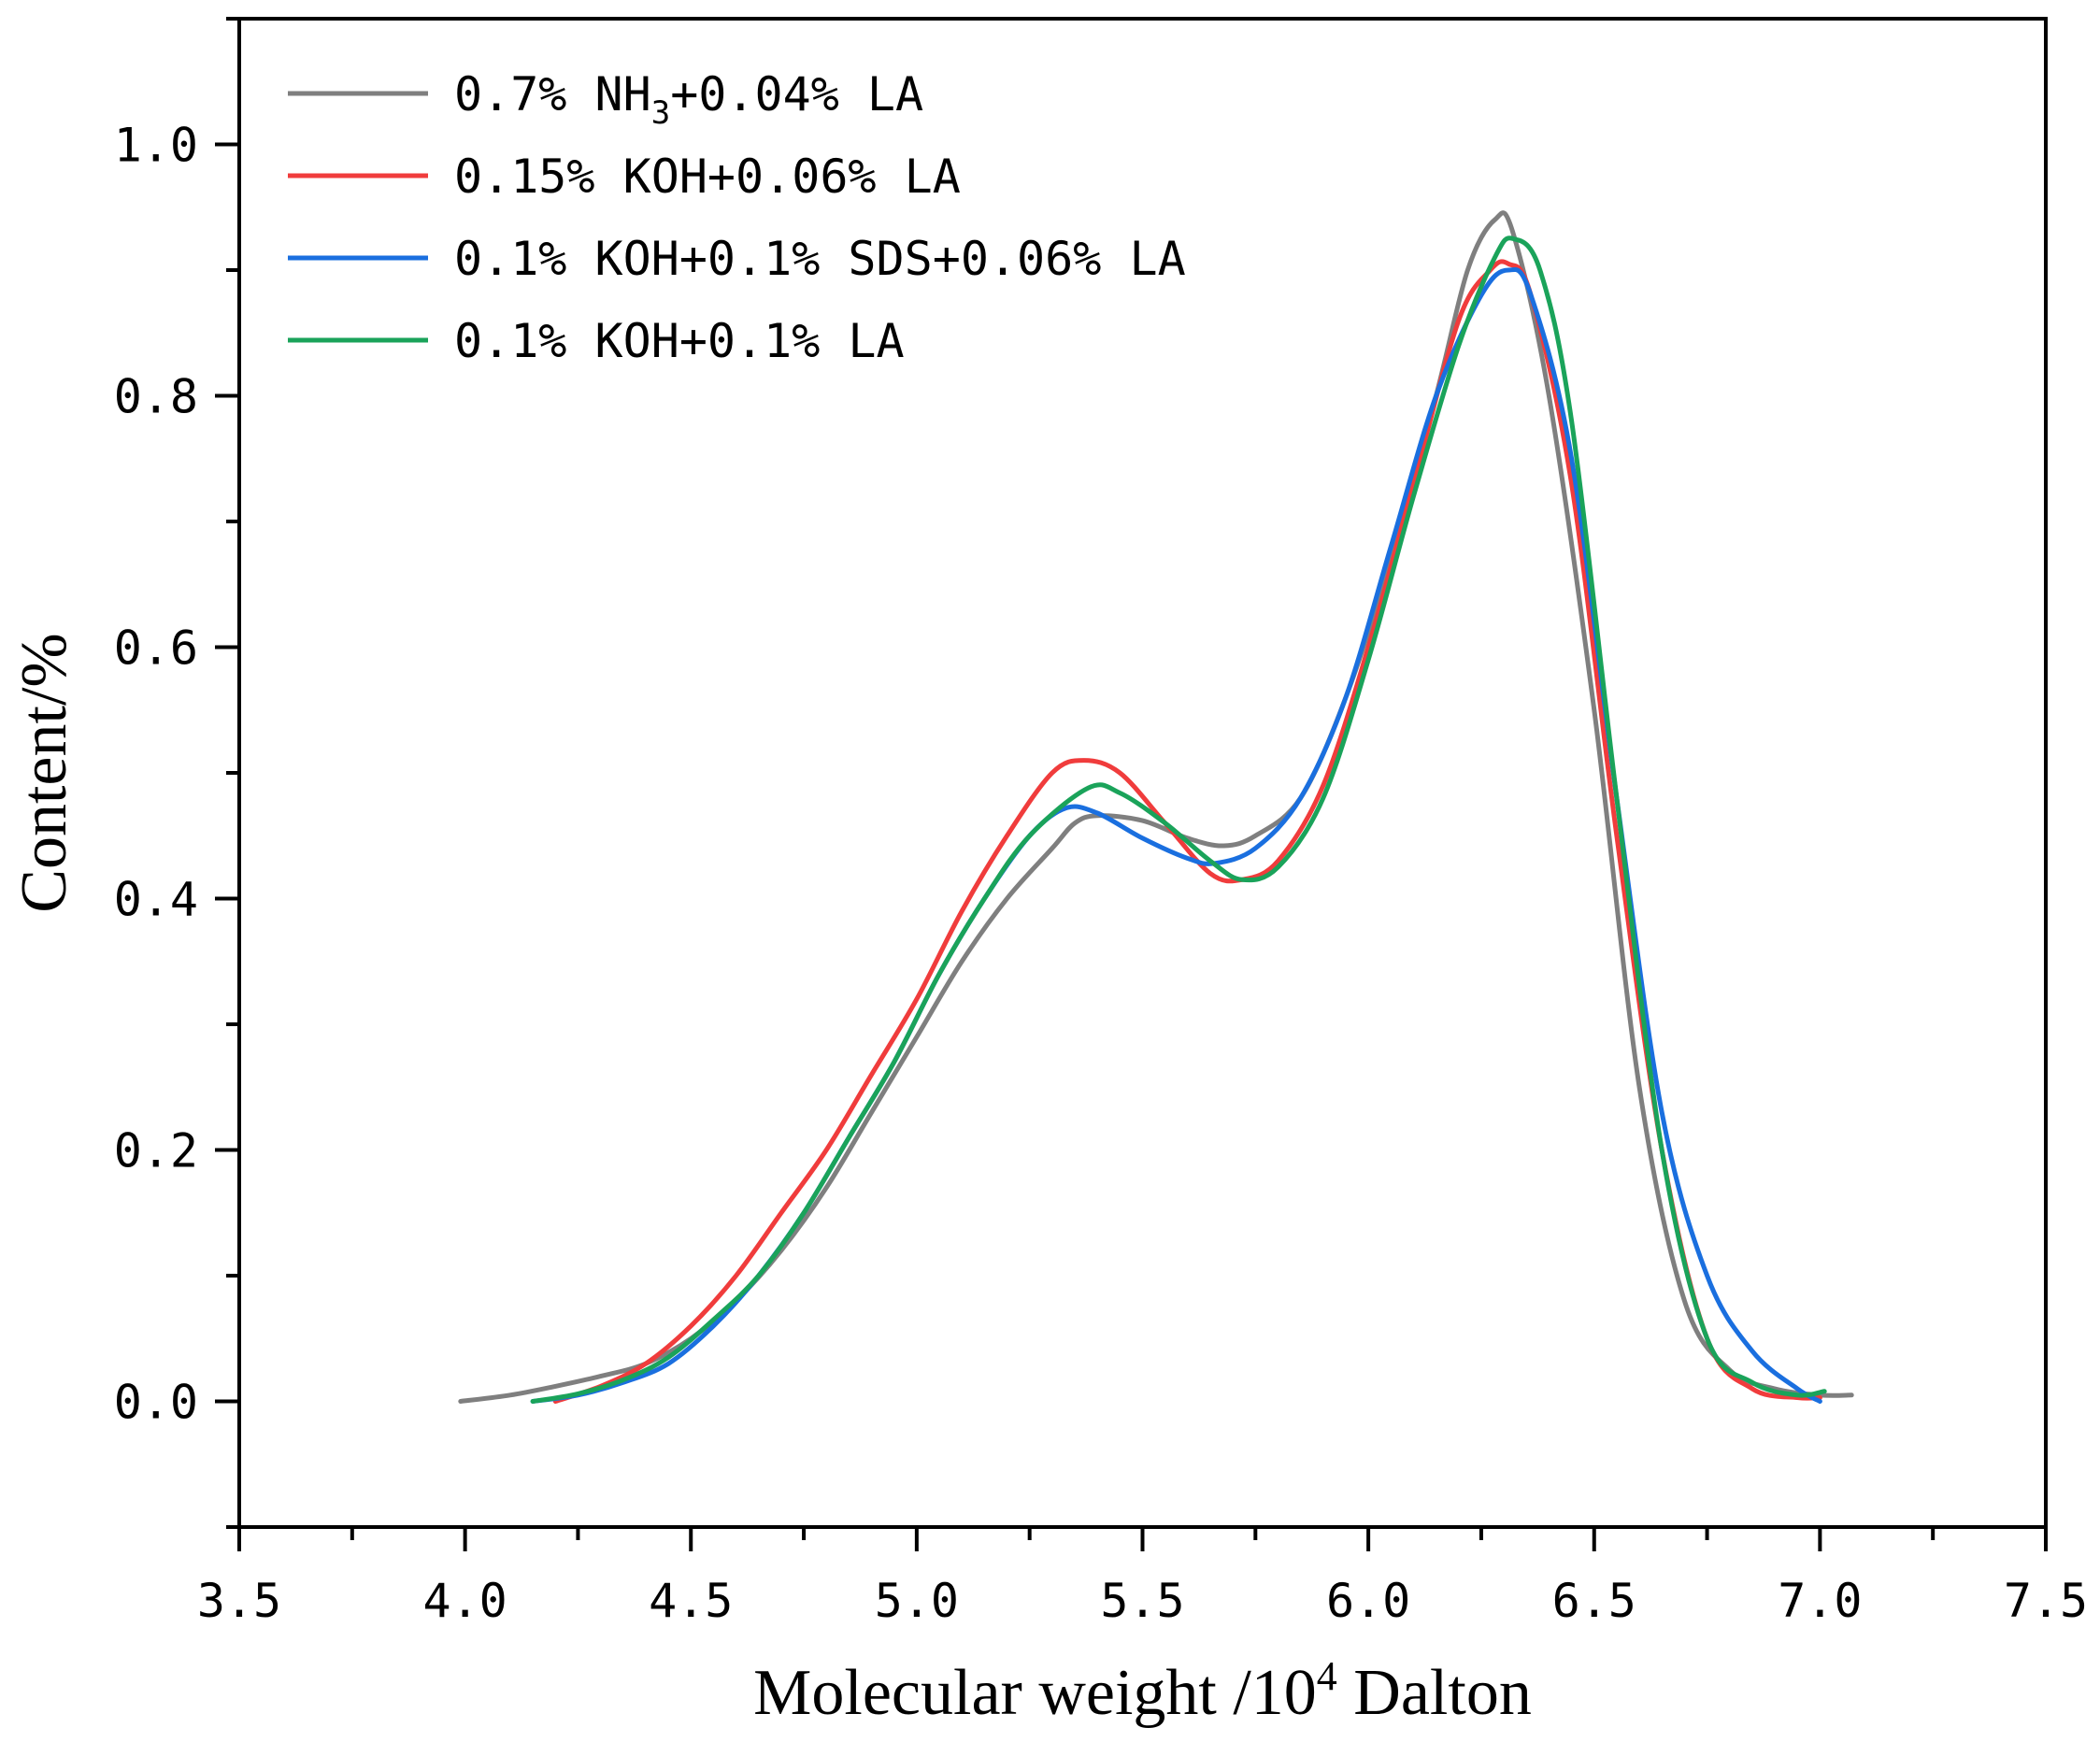 This screenshot has width=2100, height=1742. What do you see at coordinates (1142, 1601) in the screenshot?
I see `x-tick-label: 5.5` at bounding box center [1142, 1601].